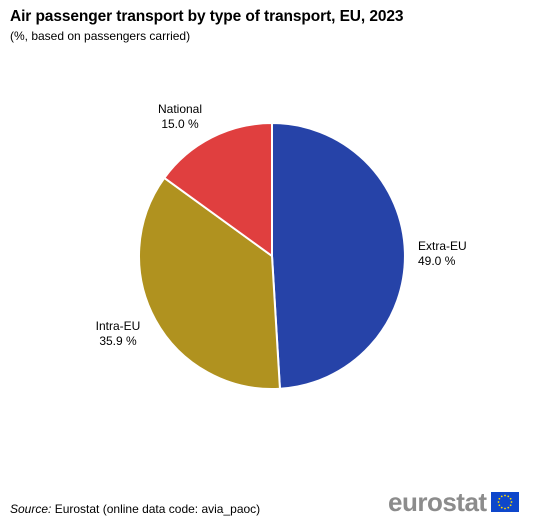 The width and height of the screenshot is (540, 522). Describe the element at coordinates (437, 502) in the screenshot. I see `logo-text: eurostat` at that location.